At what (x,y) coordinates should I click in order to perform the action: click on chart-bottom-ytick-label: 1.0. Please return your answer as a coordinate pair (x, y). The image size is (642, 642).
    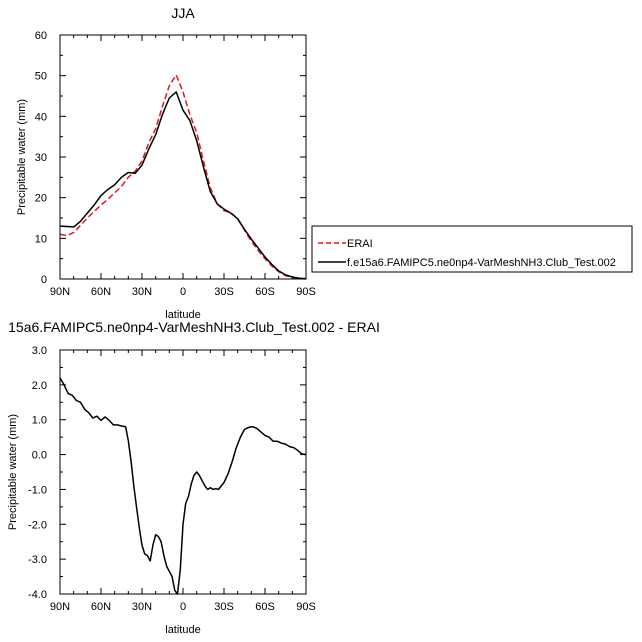
    Looking at the image, I should click on (39, 421).